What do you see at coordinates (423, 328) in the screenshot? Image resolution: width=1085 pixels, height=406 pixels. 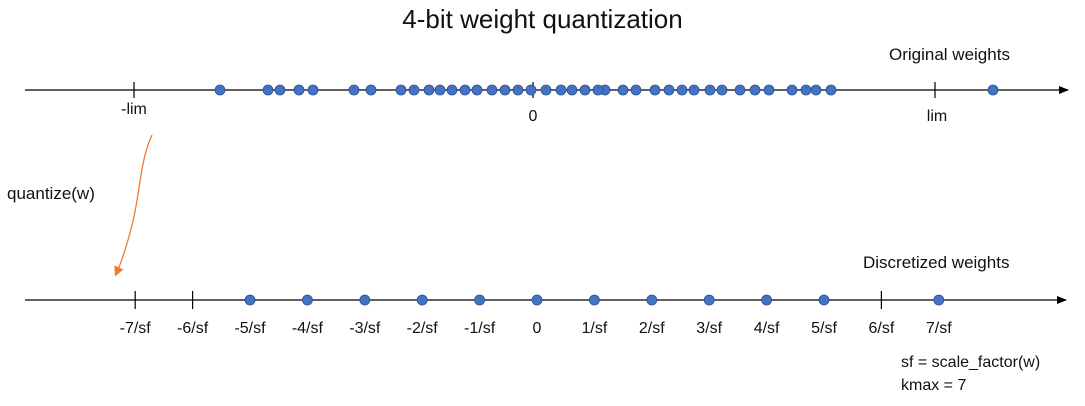 I see `discretized-tick-label: -2/sf` at bounding box center [423, 328].